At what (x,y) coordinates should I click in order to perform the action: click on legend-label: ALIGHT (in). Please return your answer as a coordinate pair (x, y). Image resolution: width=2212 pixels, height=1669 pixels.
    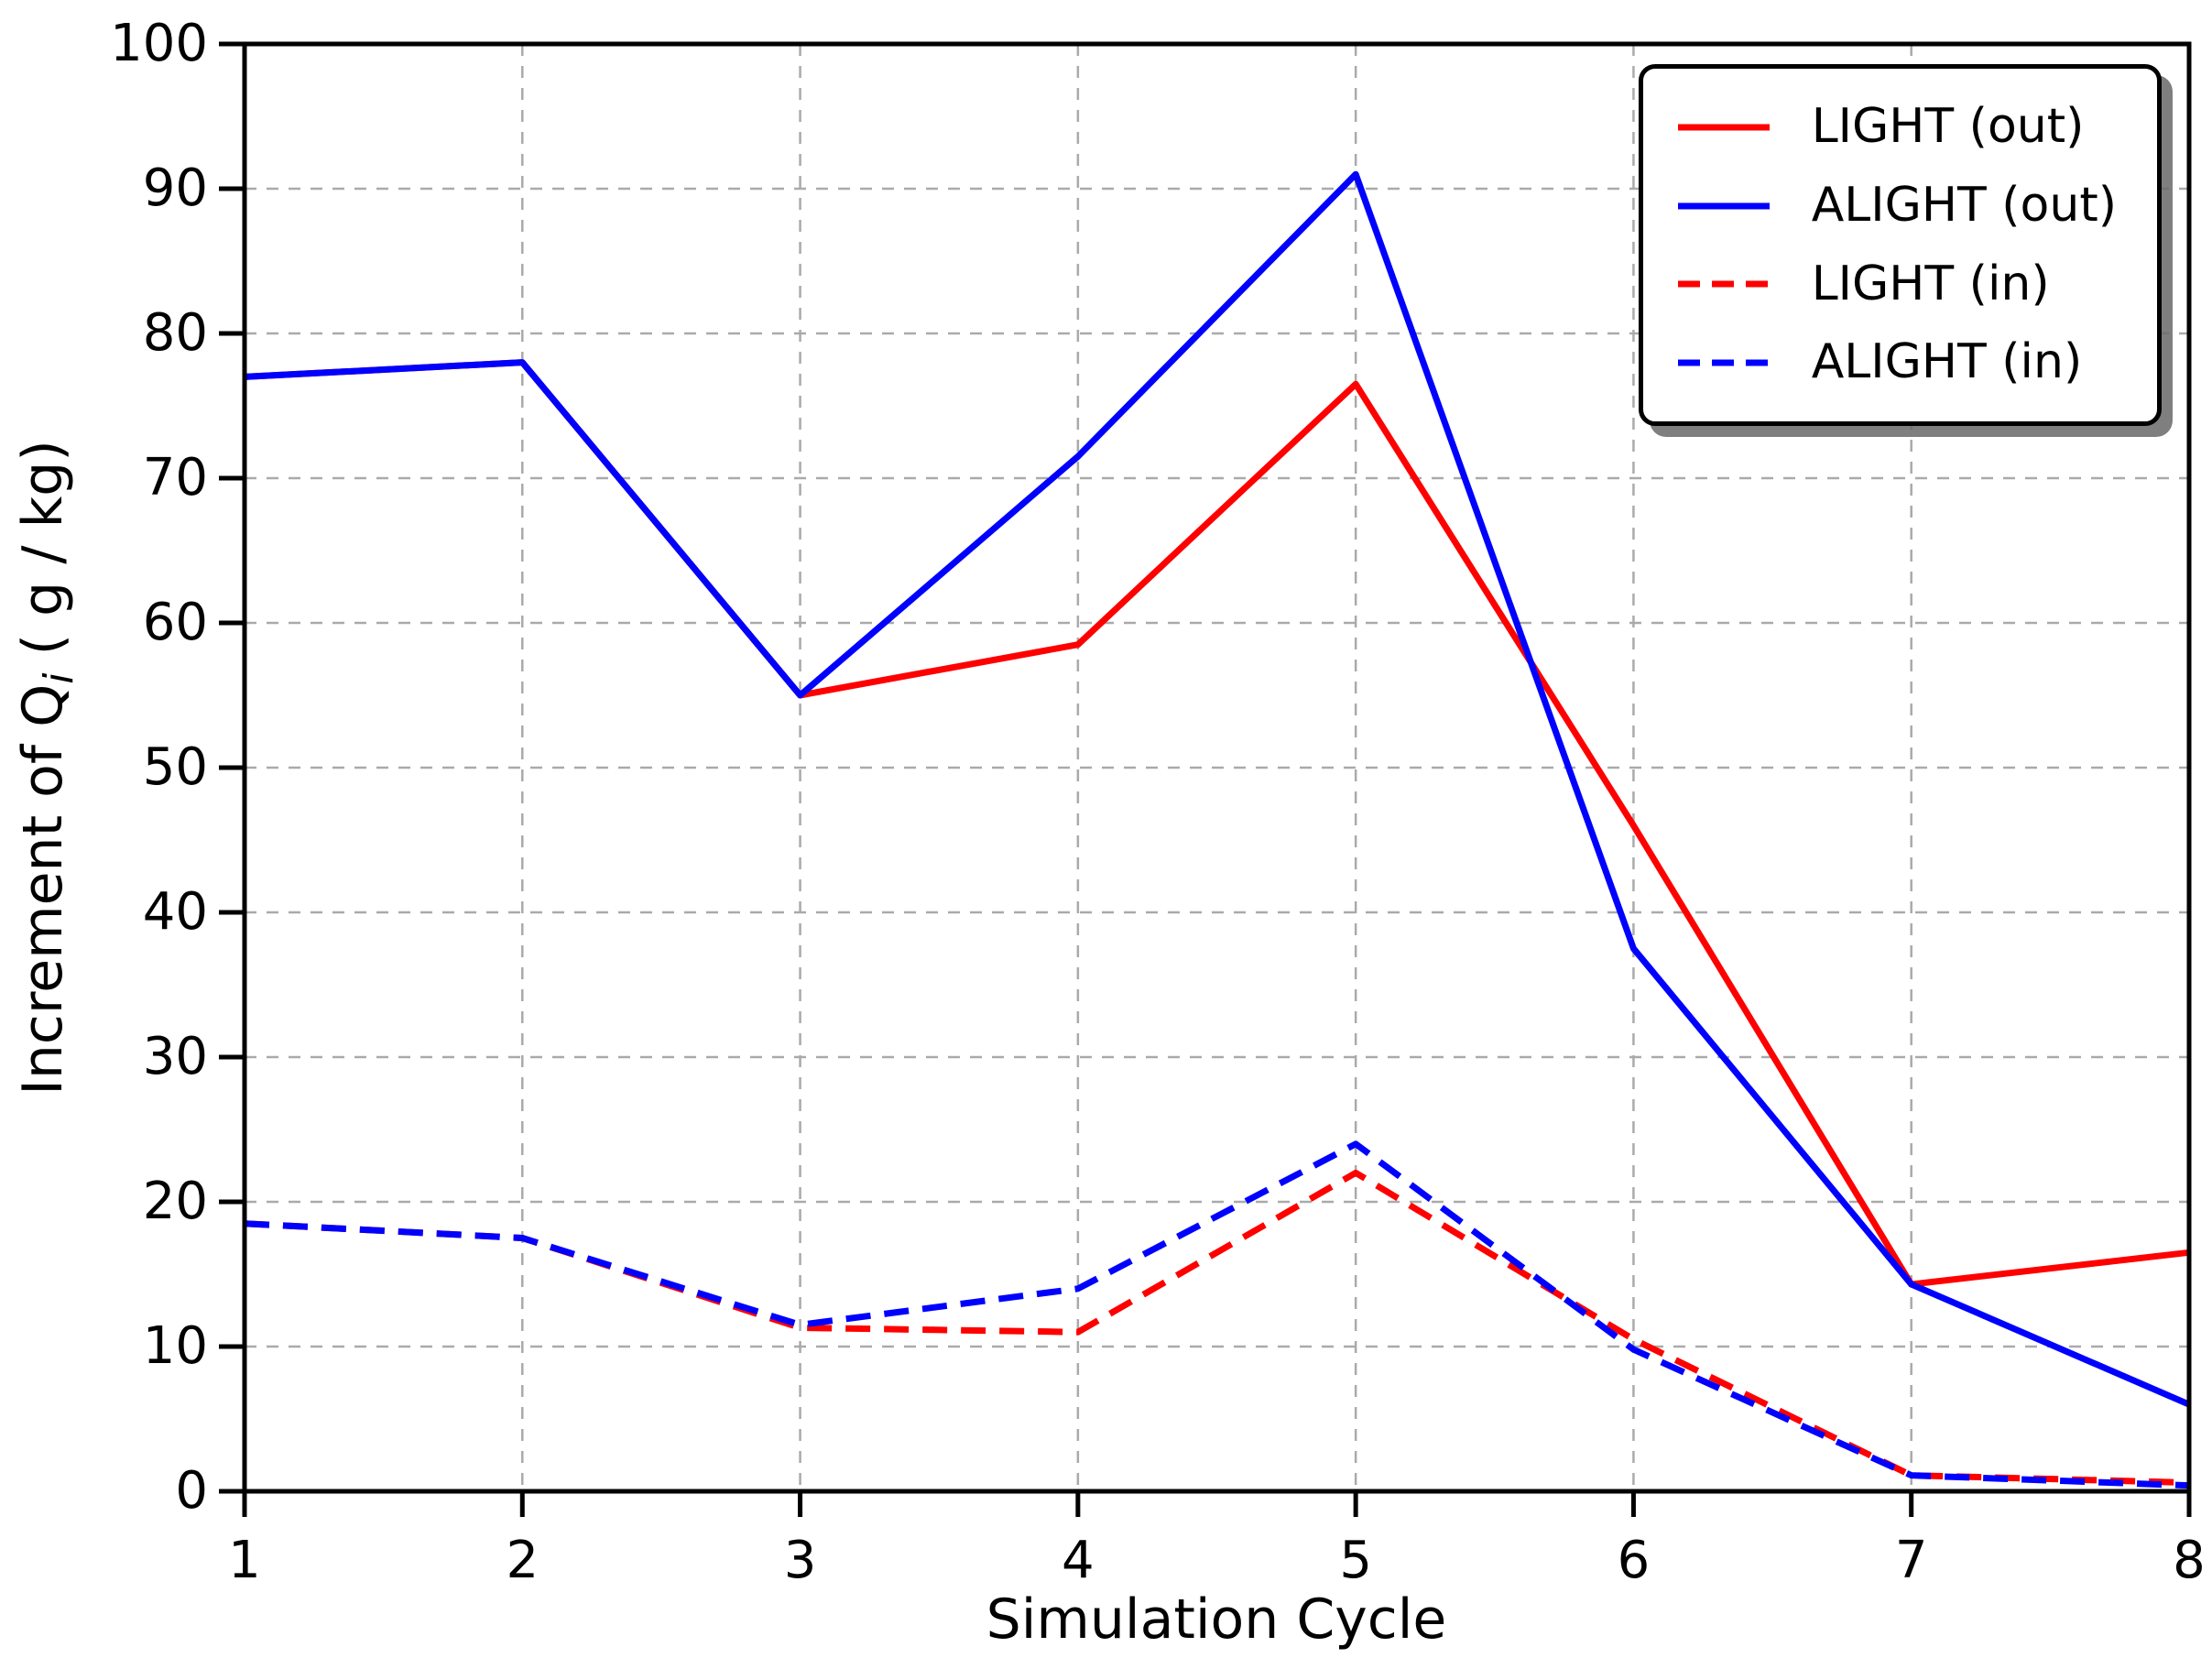
    Looking at the image, I should click on (1947, 362).